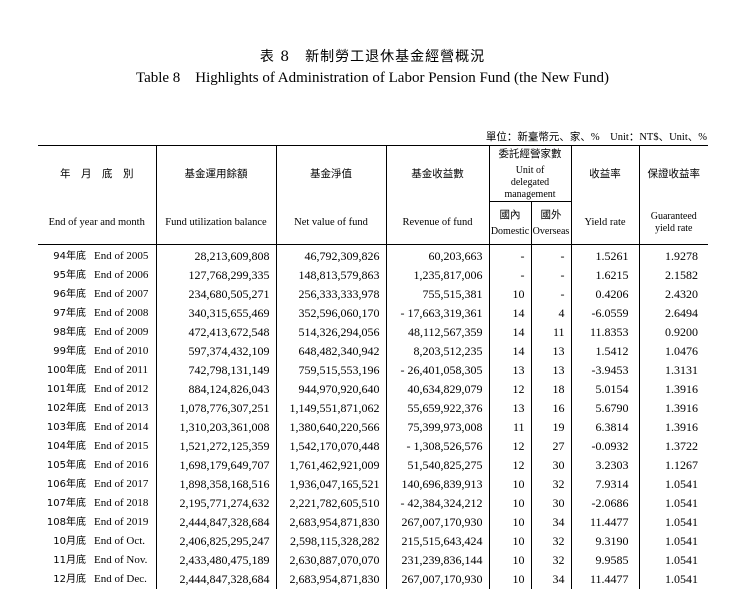 Image resolution: width=745 pixels, height=589 pixels. Describe the element at coordinates (437, 313) in the screenshot. I see `revenue-cell: - 17,663,319,361` at that location.